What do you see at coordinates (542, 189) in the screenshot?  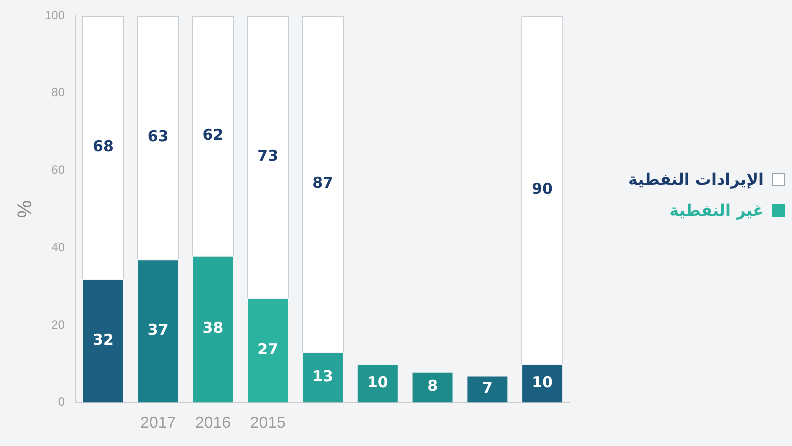 I see `data-label: 90` at bounding box center [542, 189].